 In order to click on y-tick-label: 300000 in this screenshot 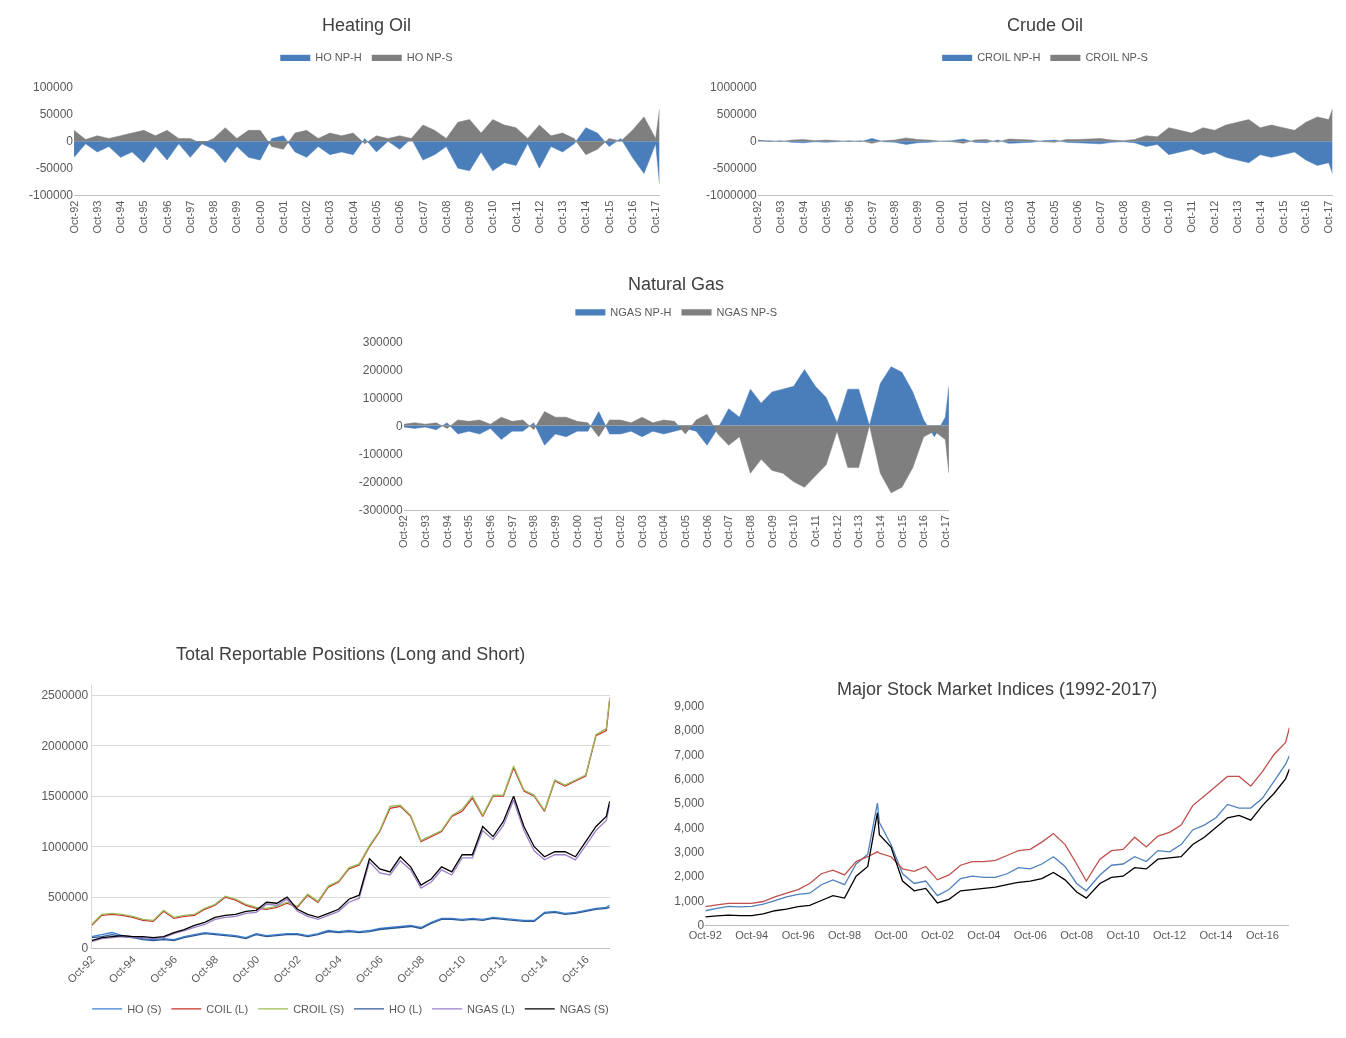, I will do `click(383, 341)`.